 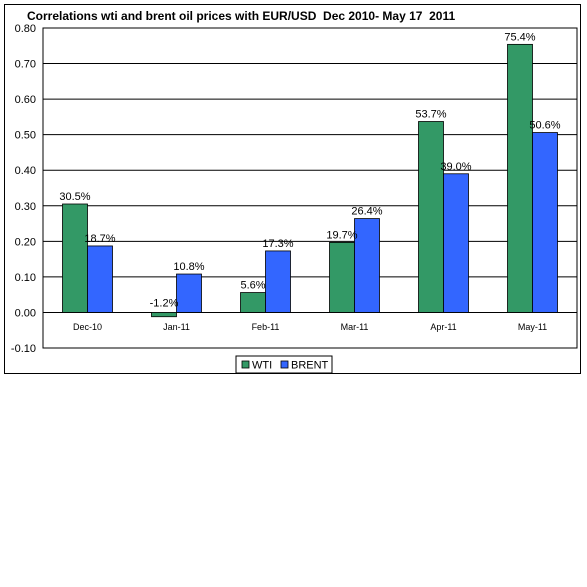 I want to click on y-tick-label: 0.10, so click(x=25, y=278).